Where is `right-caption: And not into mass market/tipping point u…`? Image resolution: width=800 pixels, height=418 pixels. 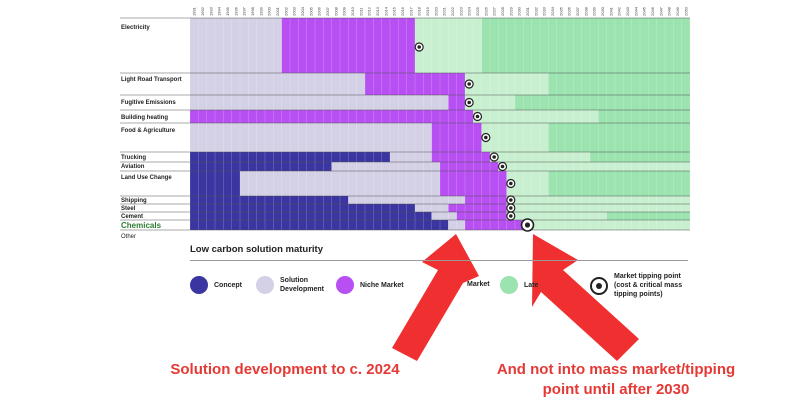 right-caption: And not into mass market/tipping point u… is located at coordinates (616, 379).